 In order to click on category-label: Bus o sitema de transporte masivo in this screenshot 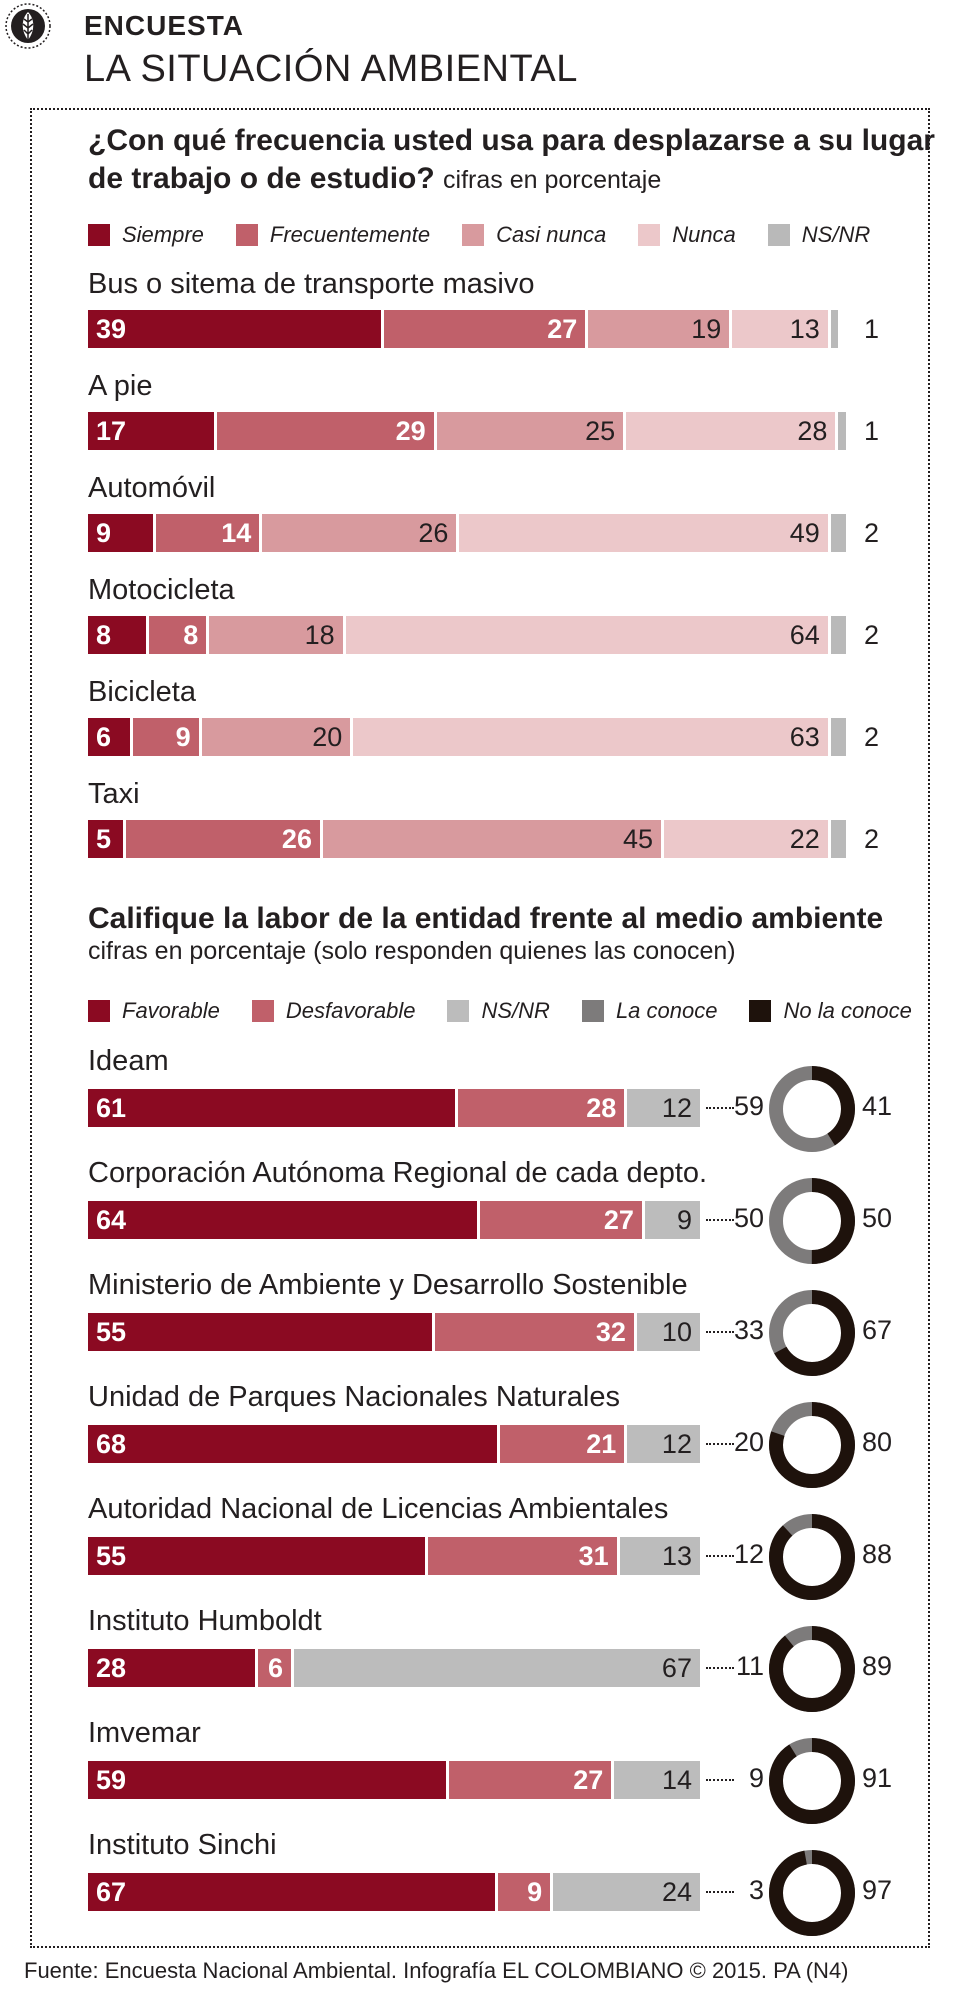, I will do `click(311, 284)`.